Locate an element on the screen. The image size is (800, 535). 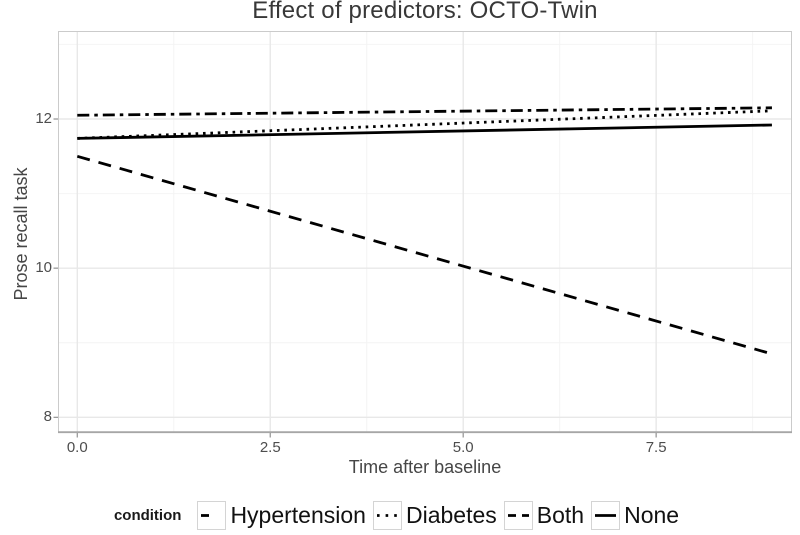
legend-key-solid-line-icon is located at coordinates (606, 515).